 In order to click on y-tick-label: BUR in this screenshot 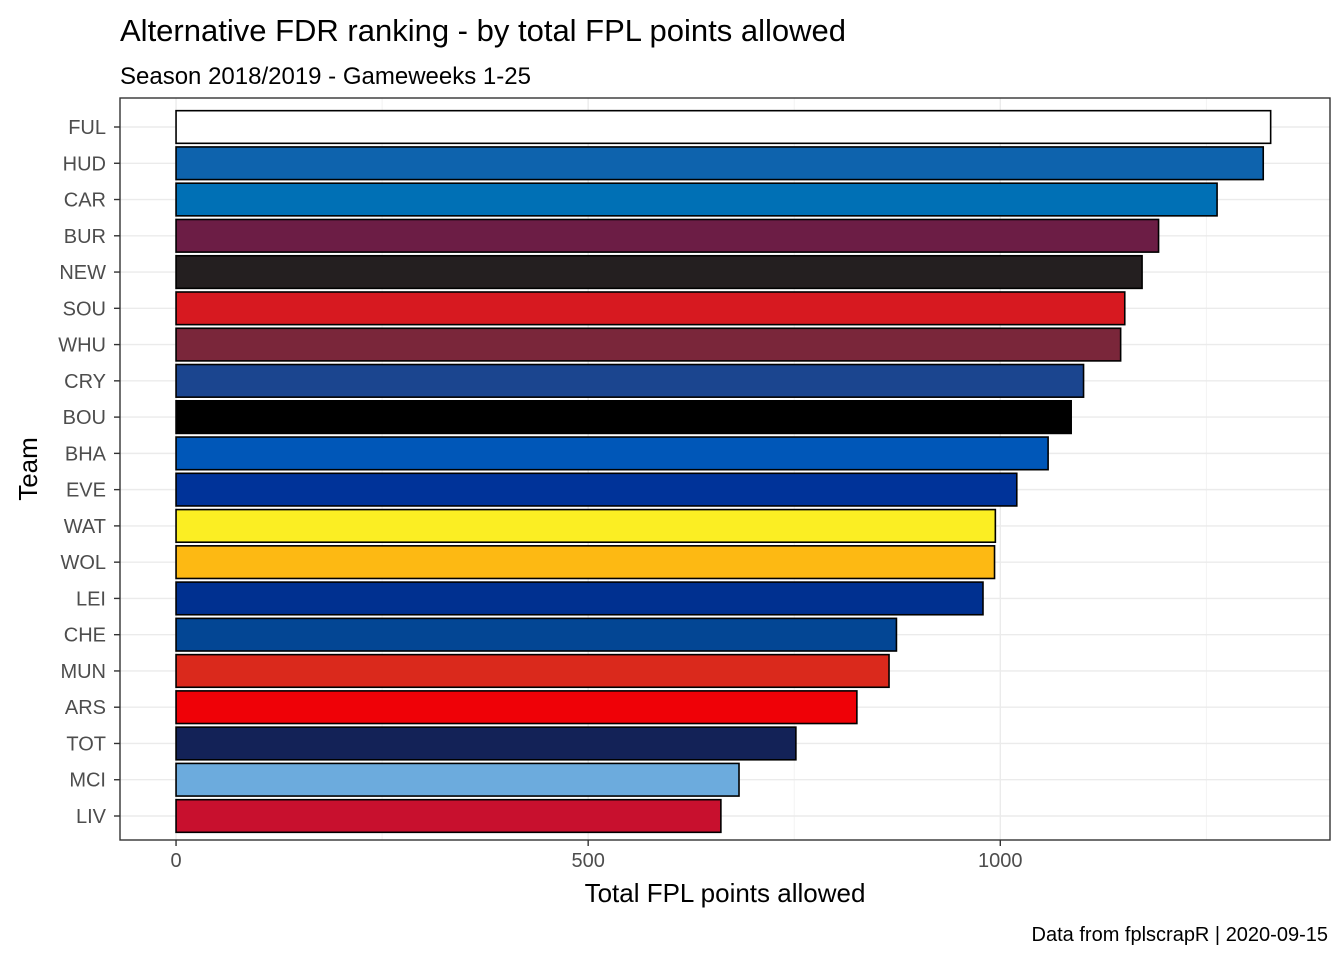, I will do `click(85, 237)`.